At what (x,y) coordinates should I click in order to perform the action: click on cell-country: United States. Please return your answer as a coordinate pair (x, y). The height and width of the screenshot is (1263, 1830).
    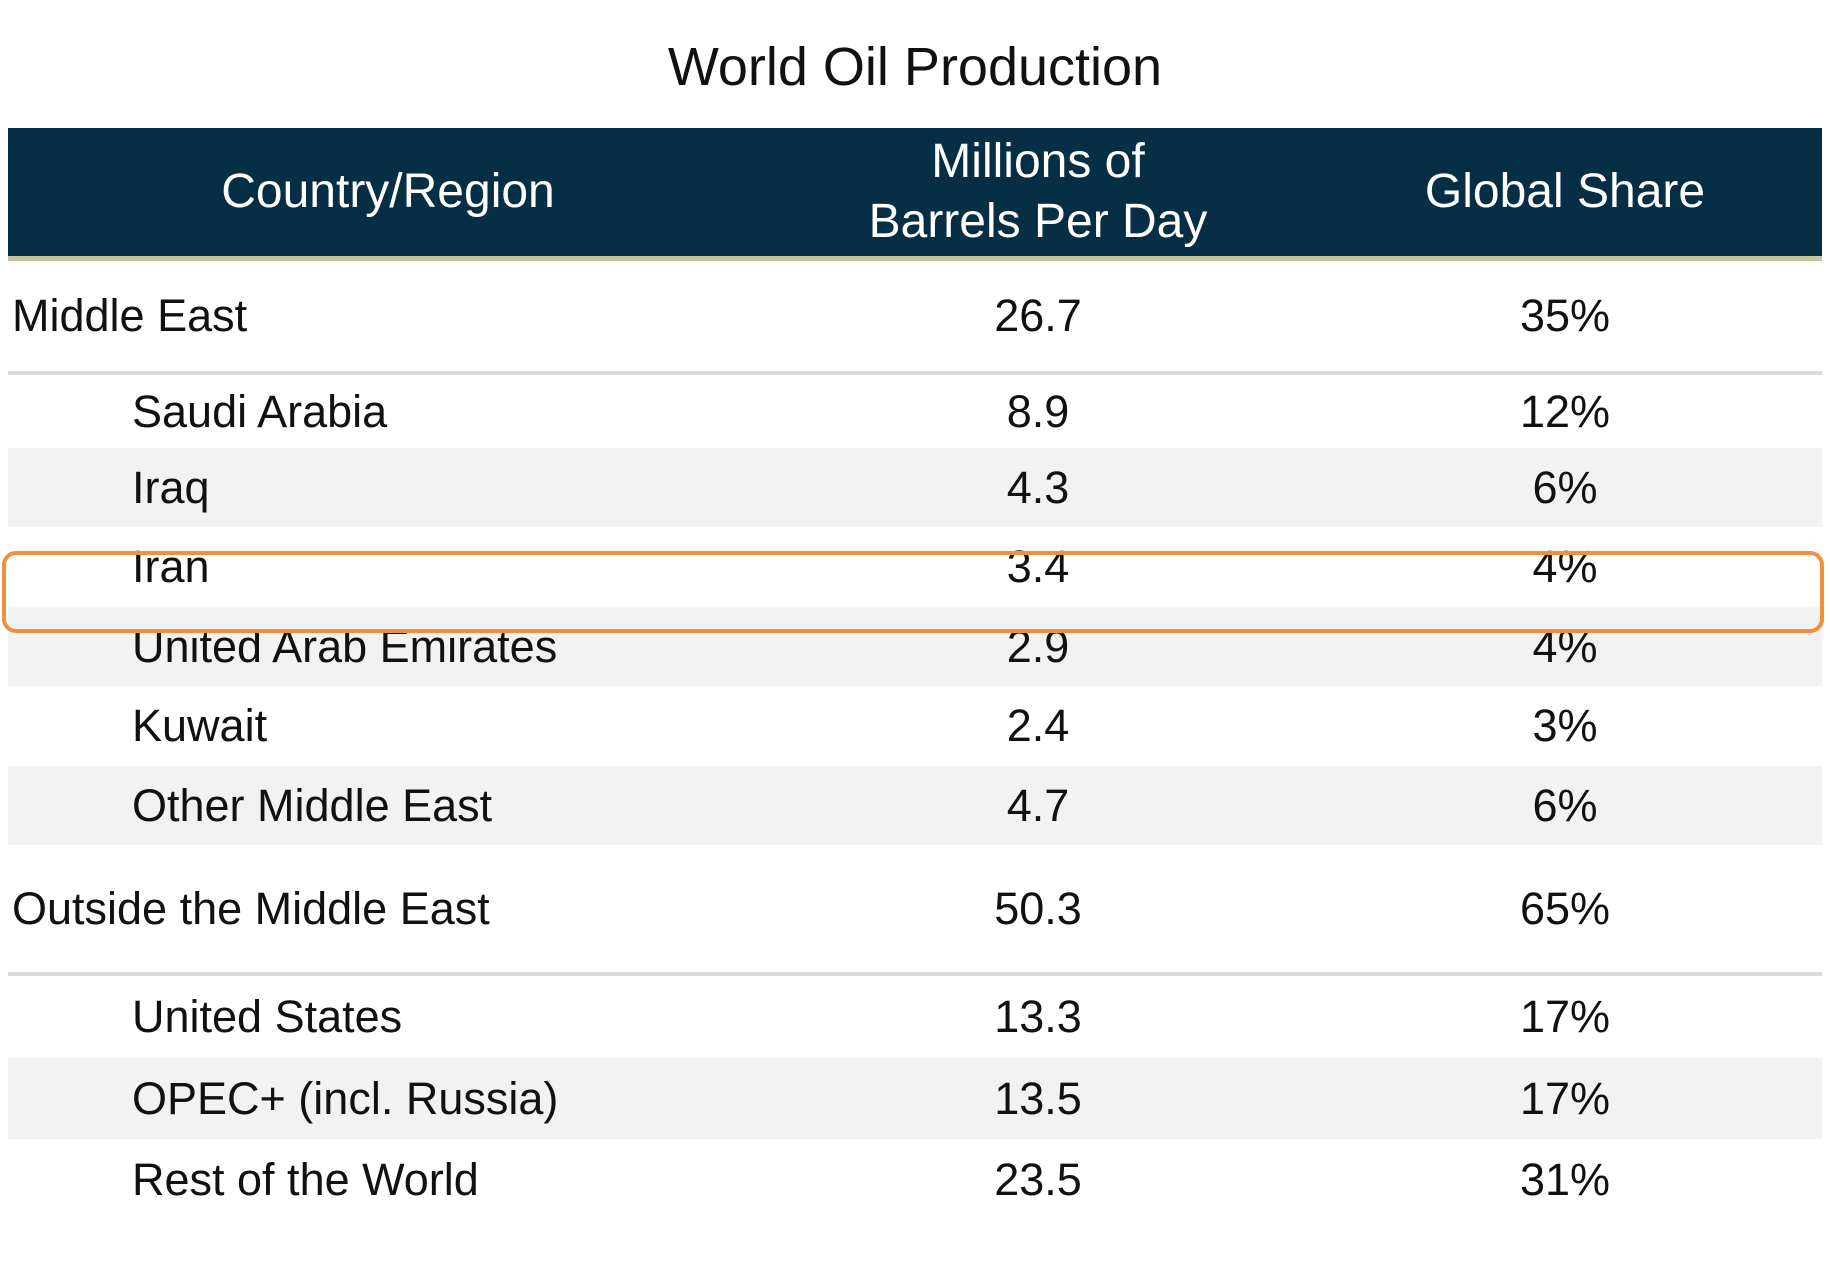
    Looking at the image, I should click on (267, 1016).